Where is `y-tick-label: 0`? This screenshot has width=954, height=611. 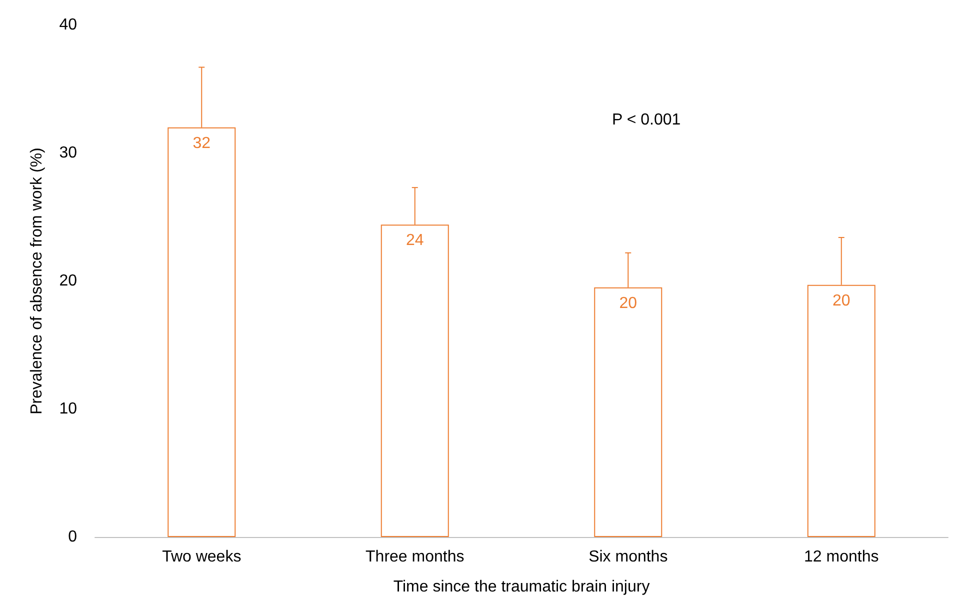 y-tick-label: 0 is located at coordinates (73, 537).